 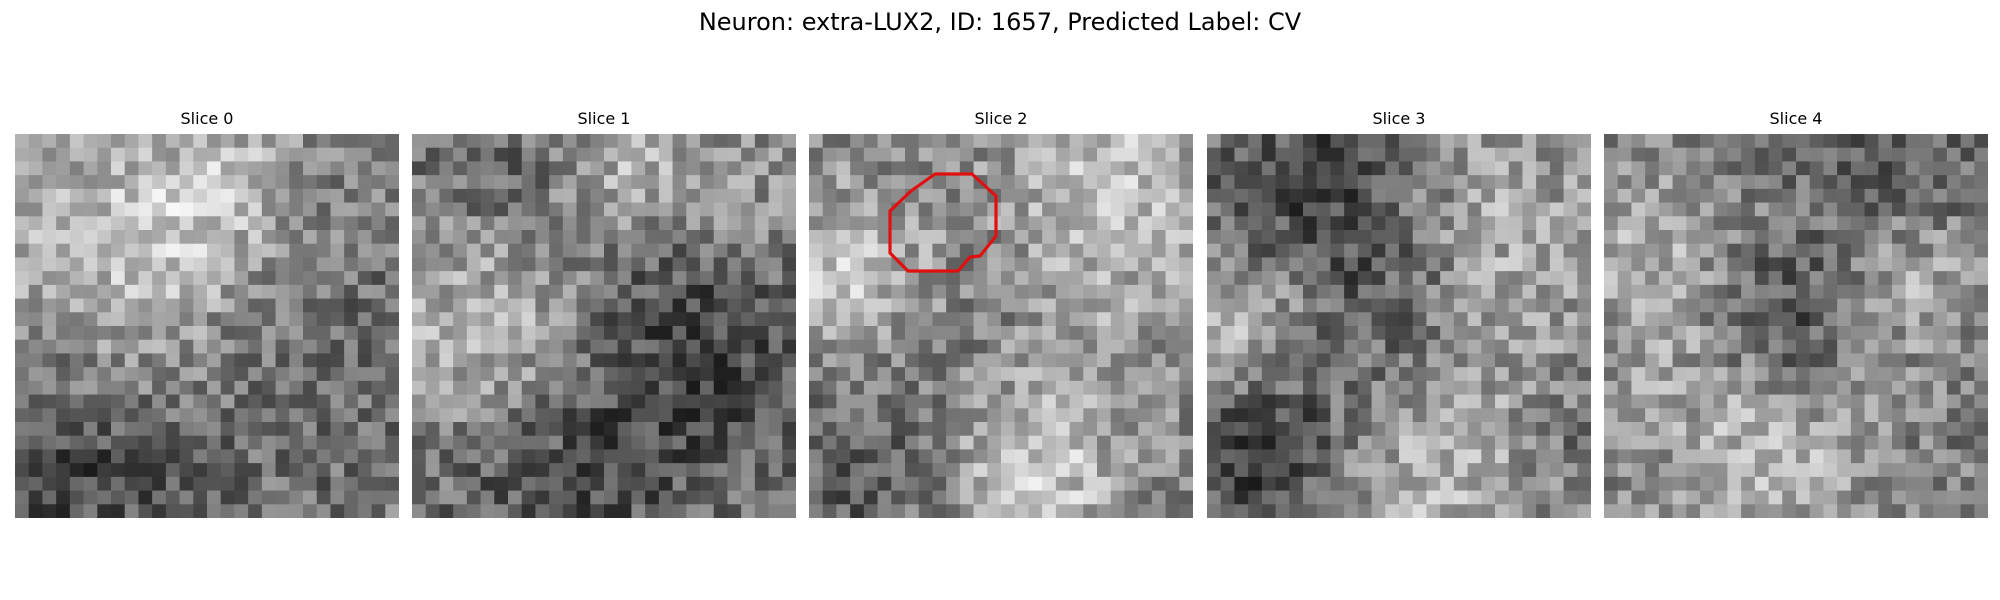 I want to click on slice-panel-2: Slice 2, so click(x=1001, y=313).